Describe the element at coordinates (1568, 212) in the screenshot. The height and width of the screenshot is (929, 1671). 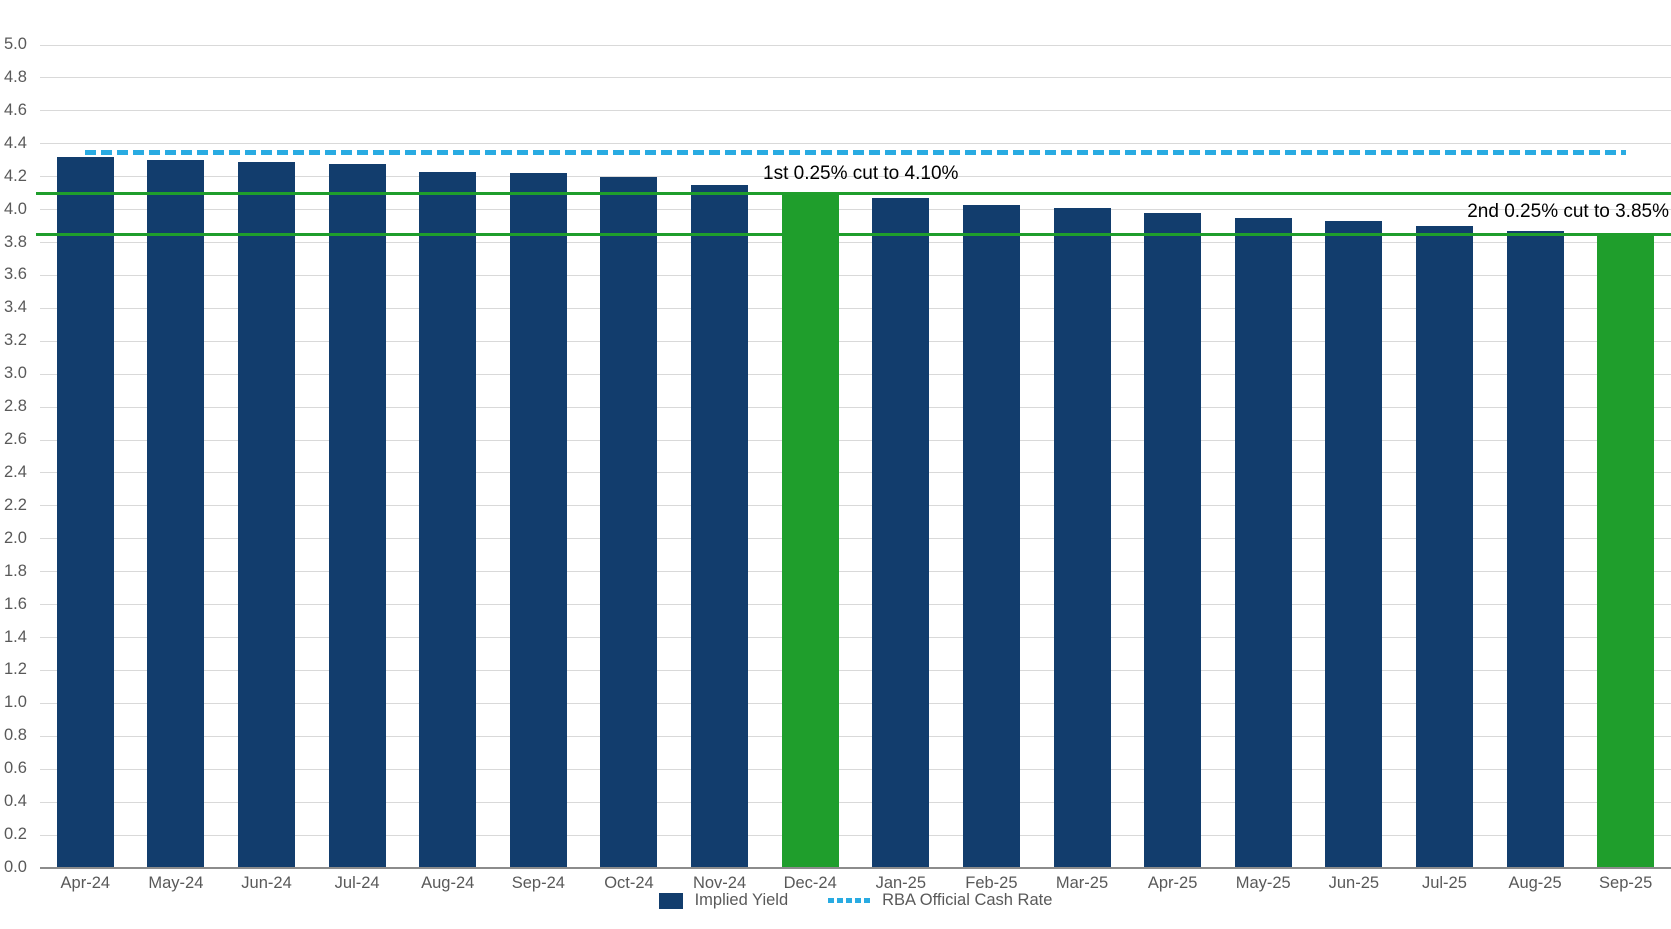
I see `second-cut-annotation: 2nd 0.25% cut to 3.85%` at that location.